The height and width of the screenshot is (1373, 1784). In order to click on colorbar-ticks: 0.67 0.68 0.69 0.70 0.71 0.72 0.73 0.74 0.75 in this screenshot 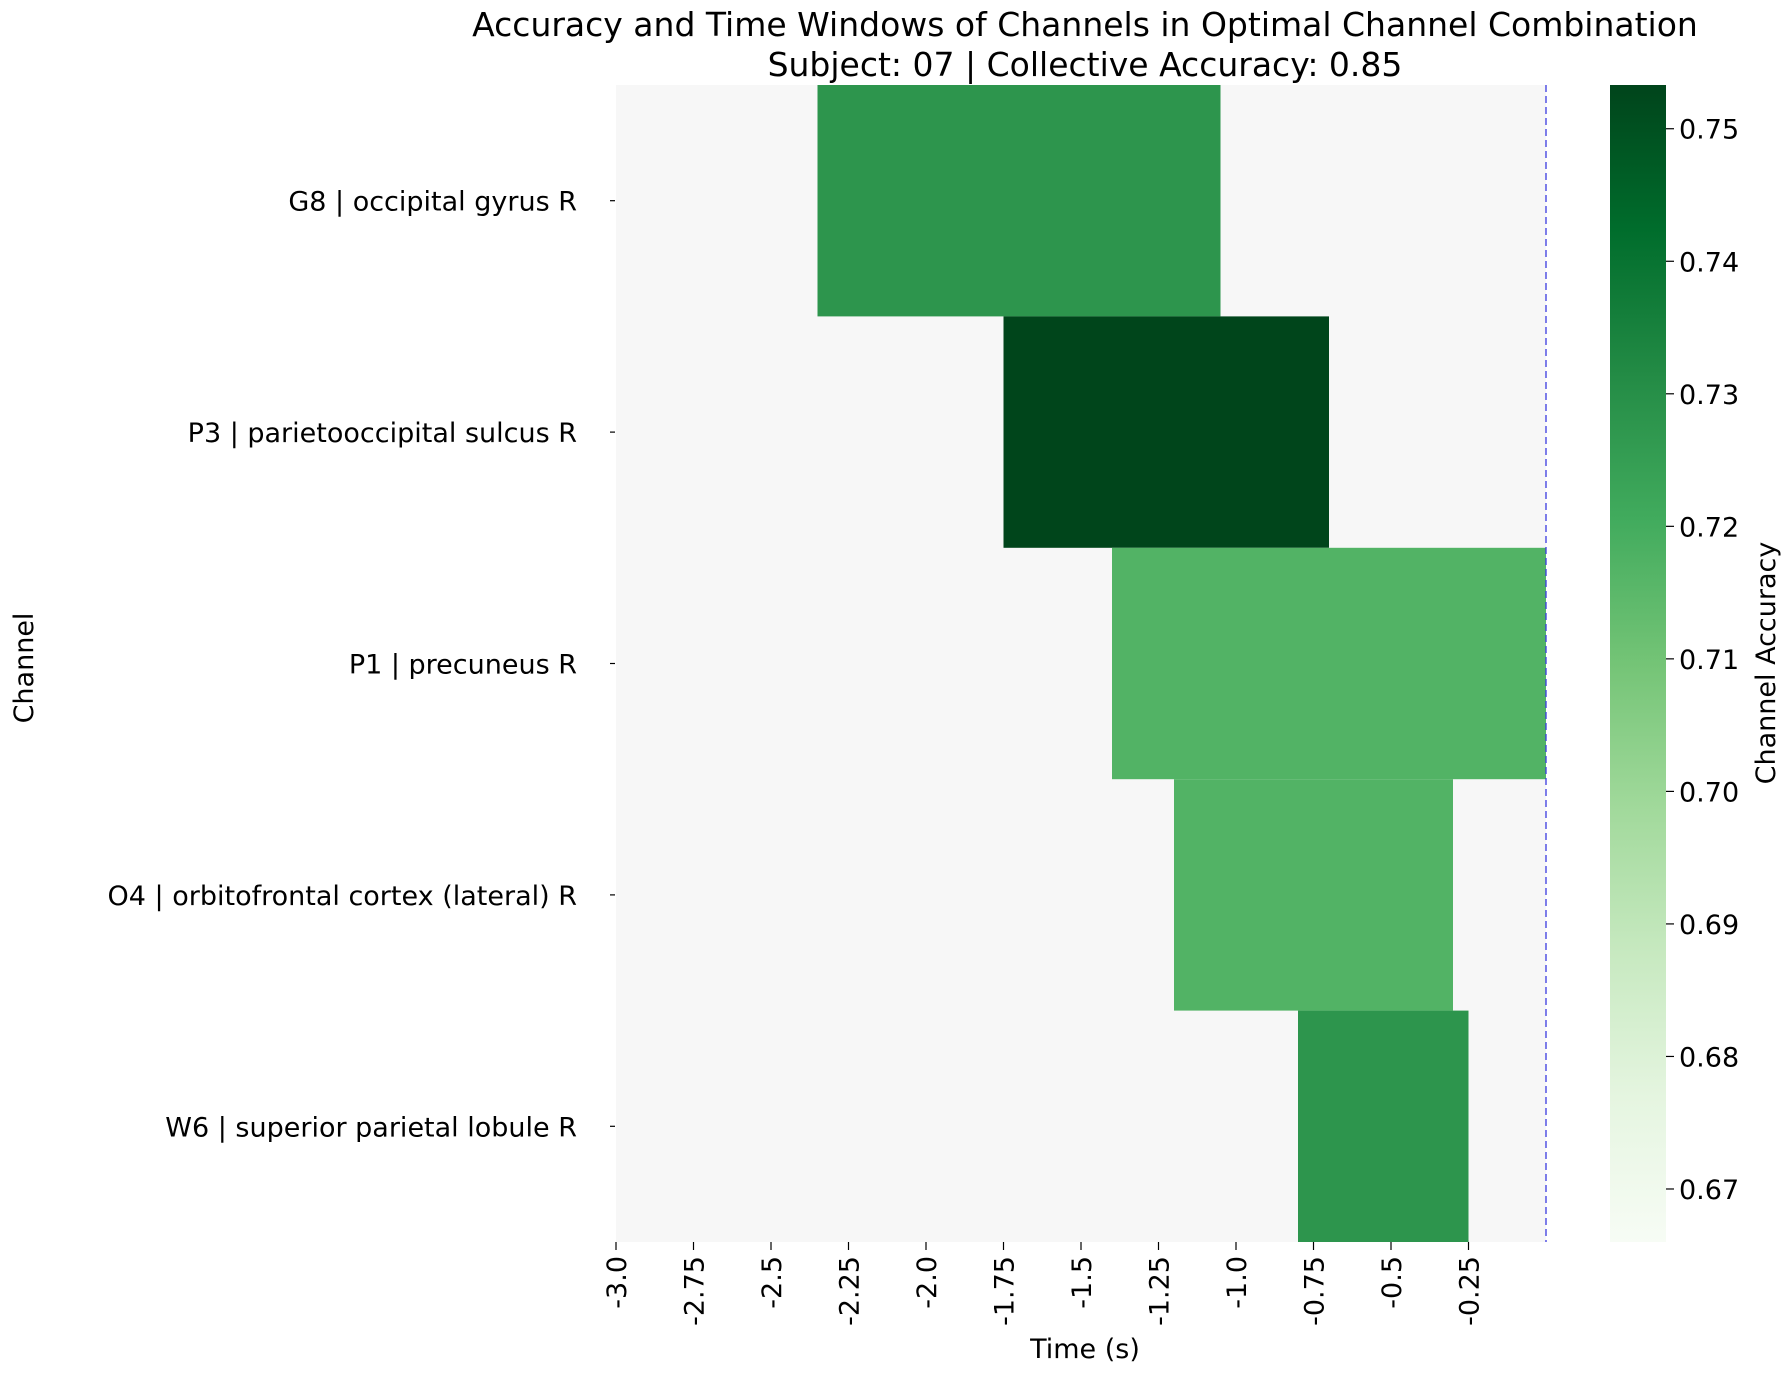, I will do `click(1702, 660)`.